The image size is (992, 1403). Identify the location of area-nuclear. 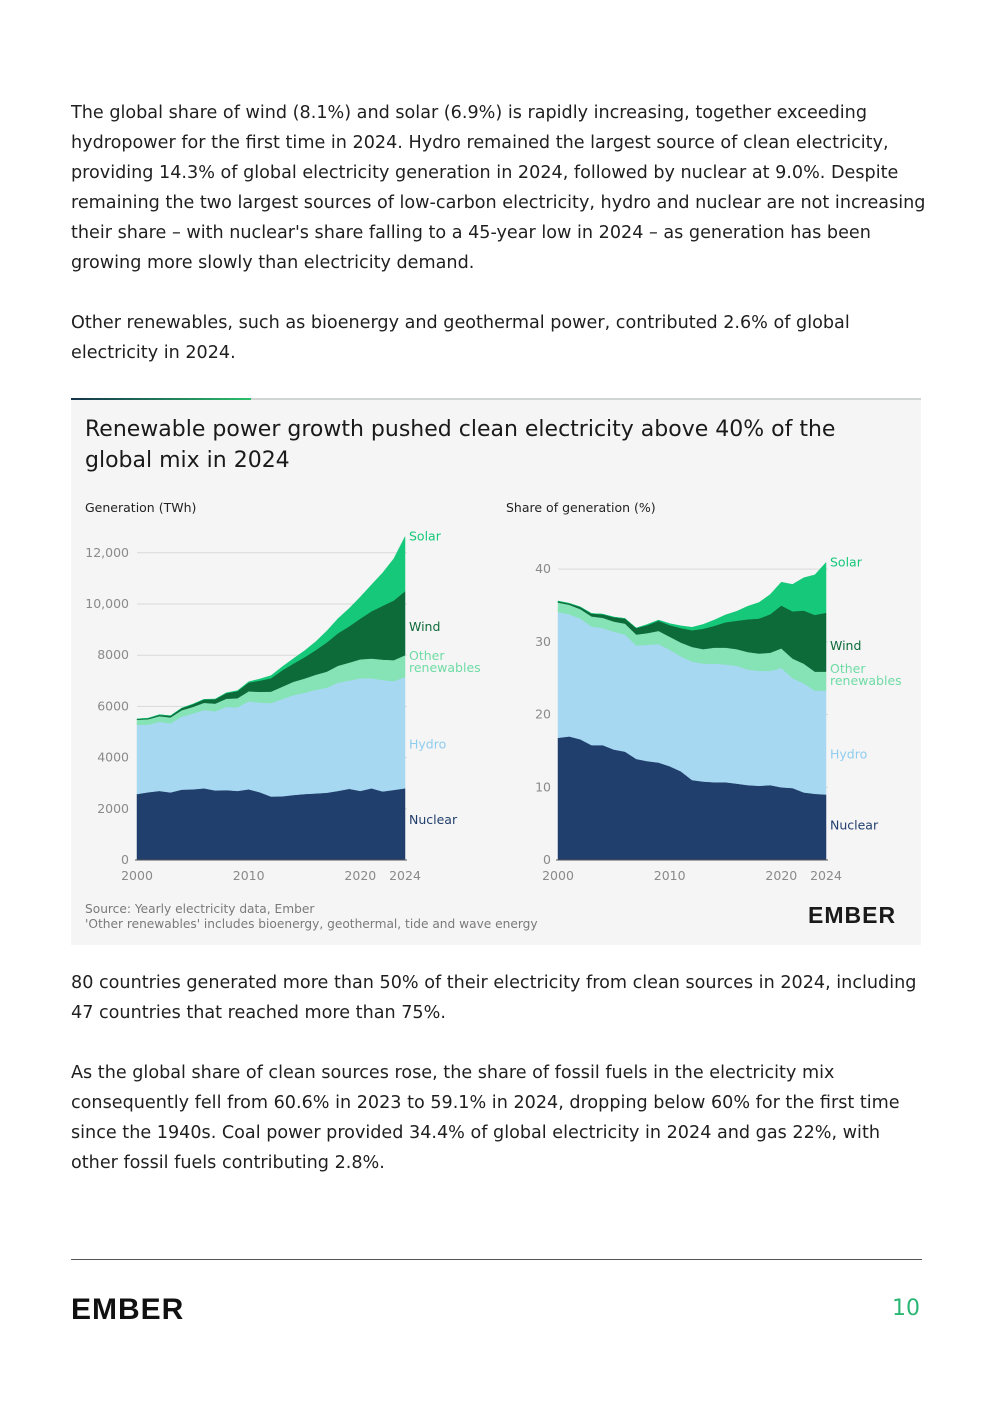
(271, 824).